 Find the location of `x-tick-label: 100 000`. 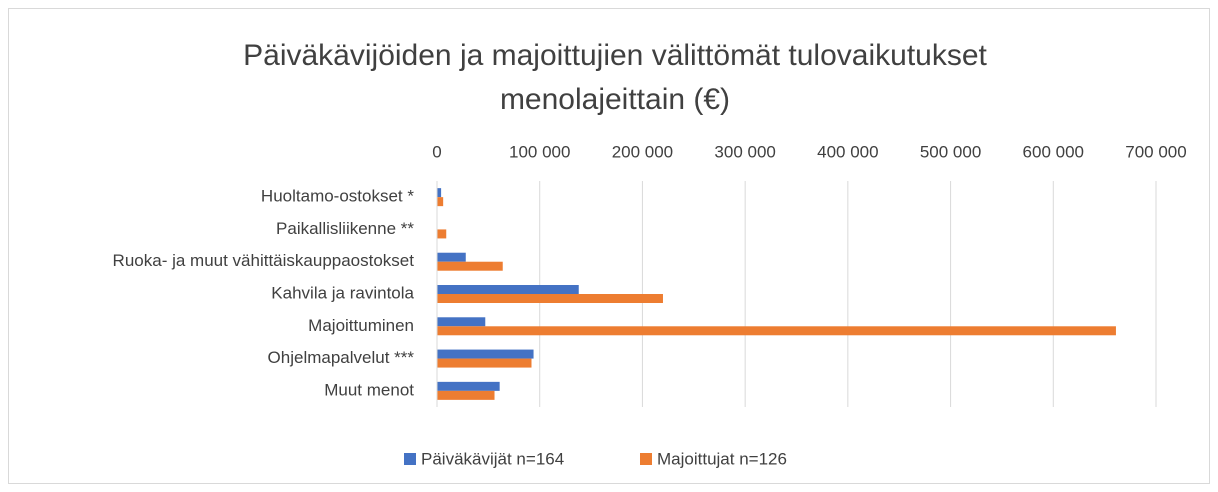

x-tick-label: 100 000 is located at coordinates (539, 151).